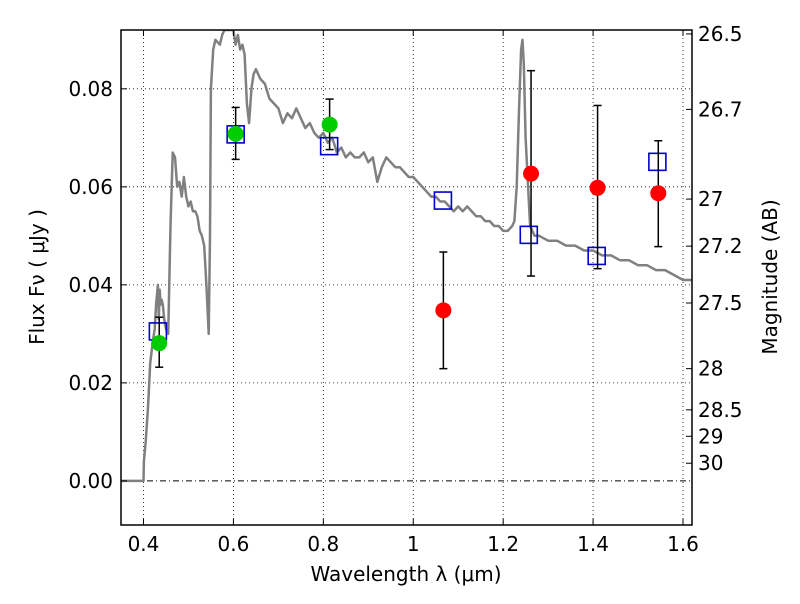  What do you see at coordinates (413, 544) in the screenshot?
I see `x-tick-label: 1` at bounding box center [413, 544].